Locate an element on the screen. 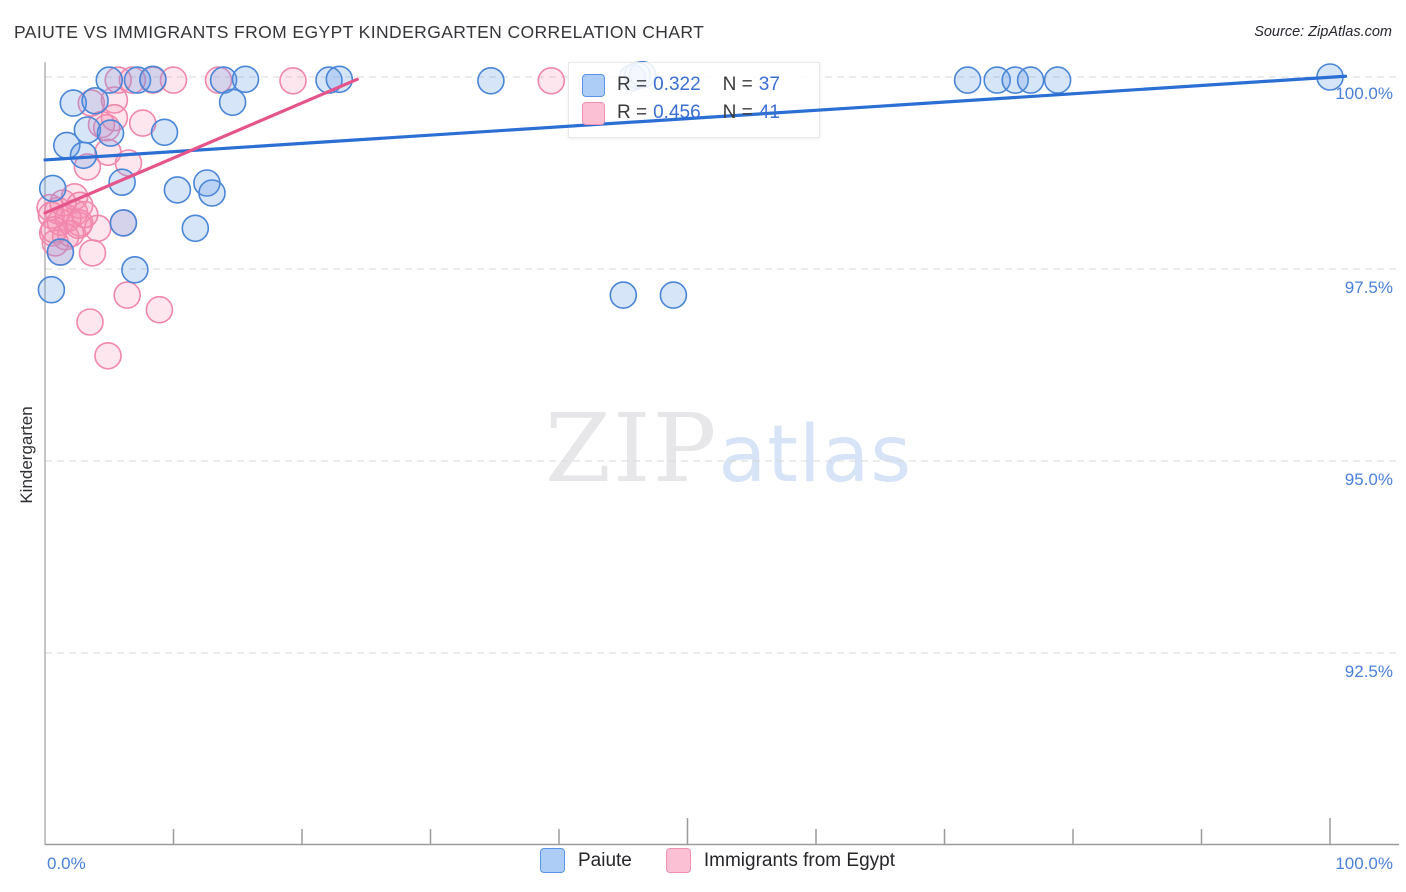 This screenshot has height=892, width=1406. x-tick-label-max: 100.0% is located at coordinates (1364, 863).